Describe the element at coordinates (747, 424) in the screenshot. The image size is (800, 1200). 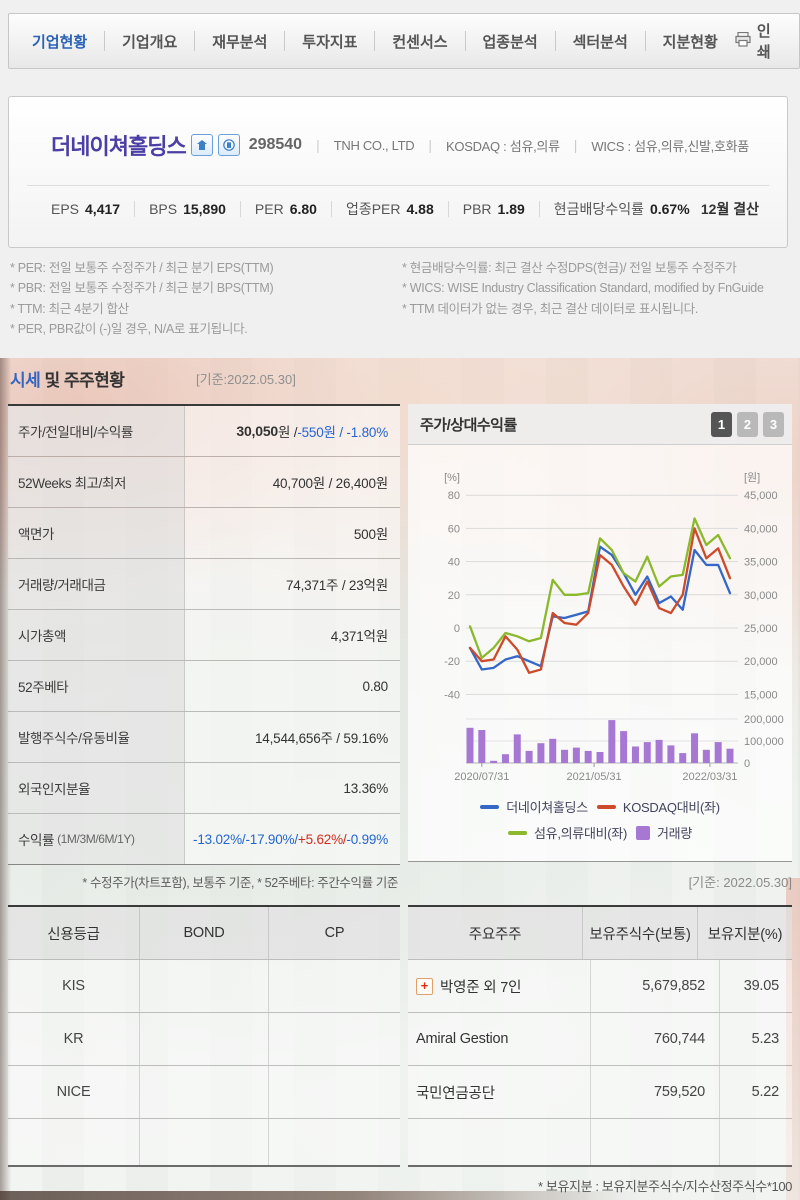
I see `chart-period-button-2: 2` at that location.